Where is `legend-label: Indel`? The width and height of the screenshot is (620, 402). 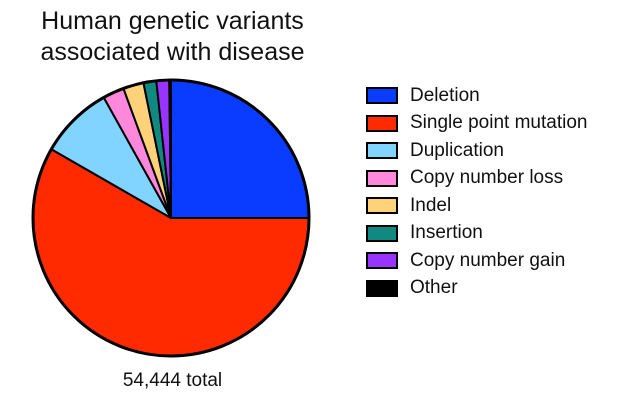
legend-label: Indel is located at coordinates (431, 205).